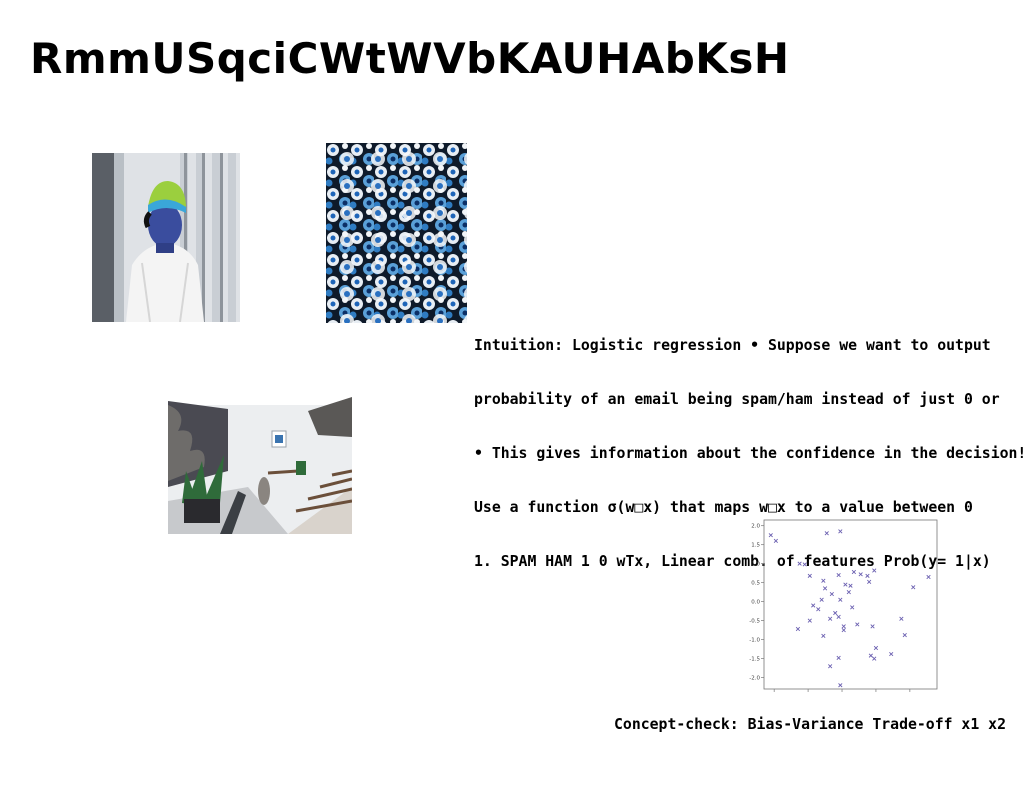 The width and height of the screenshot is (1024, 788). I want to click on y-tick-label: 0.0, so click(755, 603).